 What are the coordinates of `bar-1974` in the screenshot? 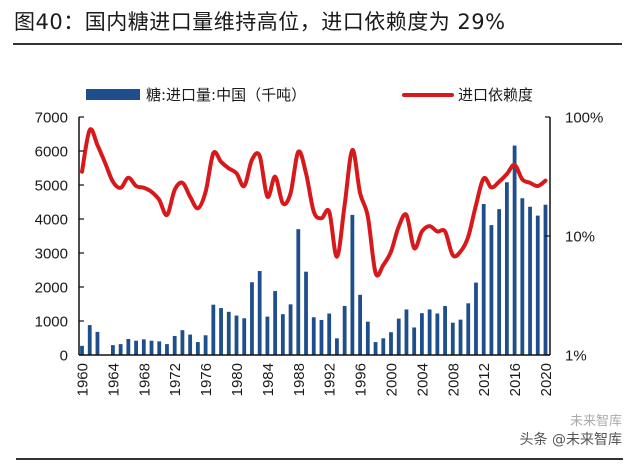 It's located at (190, 344).